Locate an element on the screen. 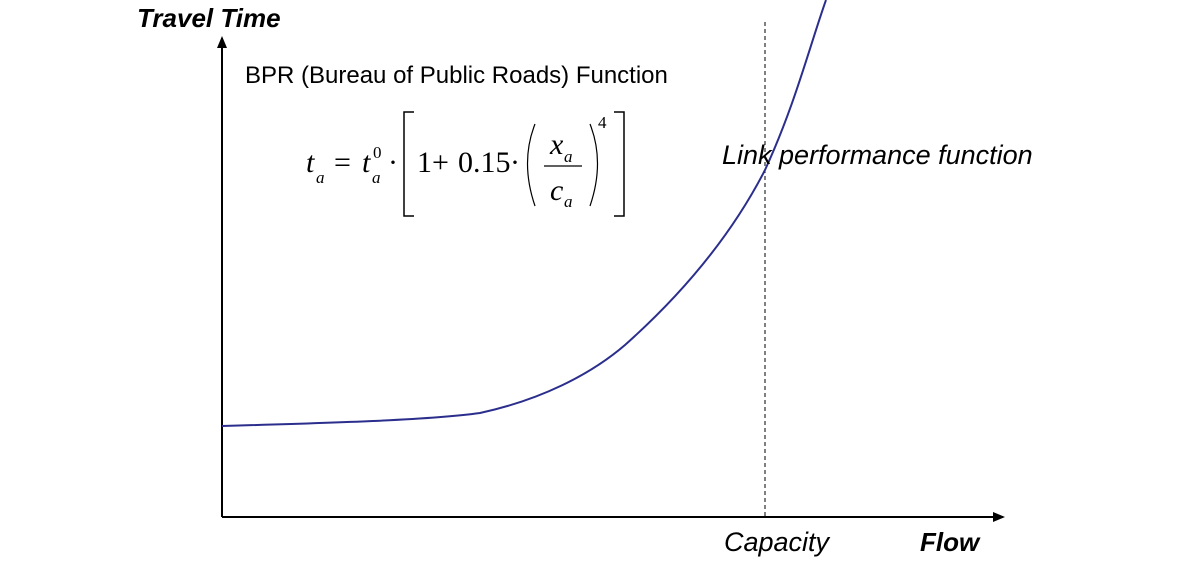  formula-lhs-subscript: a is located at coordinates (320, 177).